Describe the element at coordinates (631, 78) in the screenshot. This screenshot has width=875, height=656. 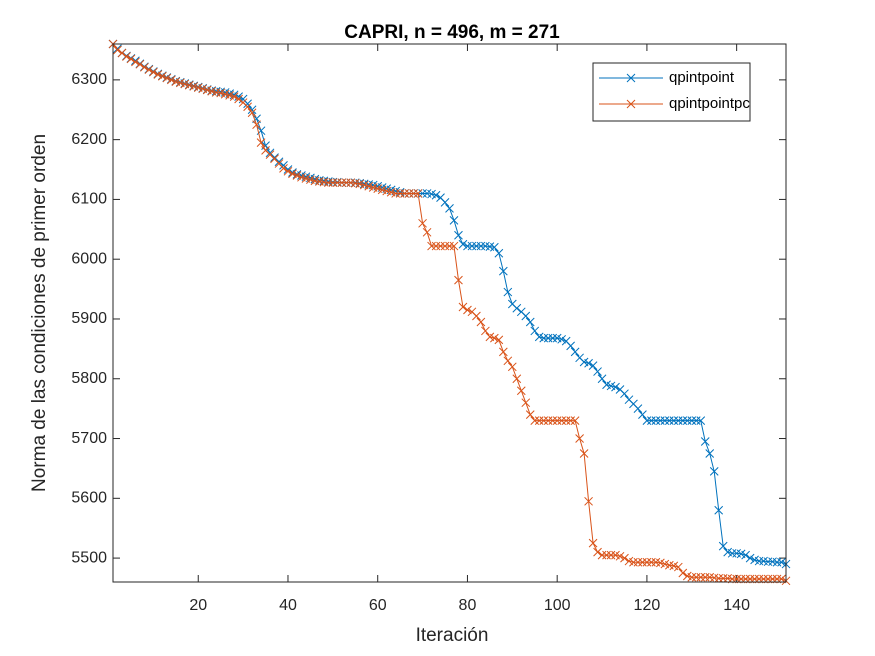
I see `legend-marker` at that location.